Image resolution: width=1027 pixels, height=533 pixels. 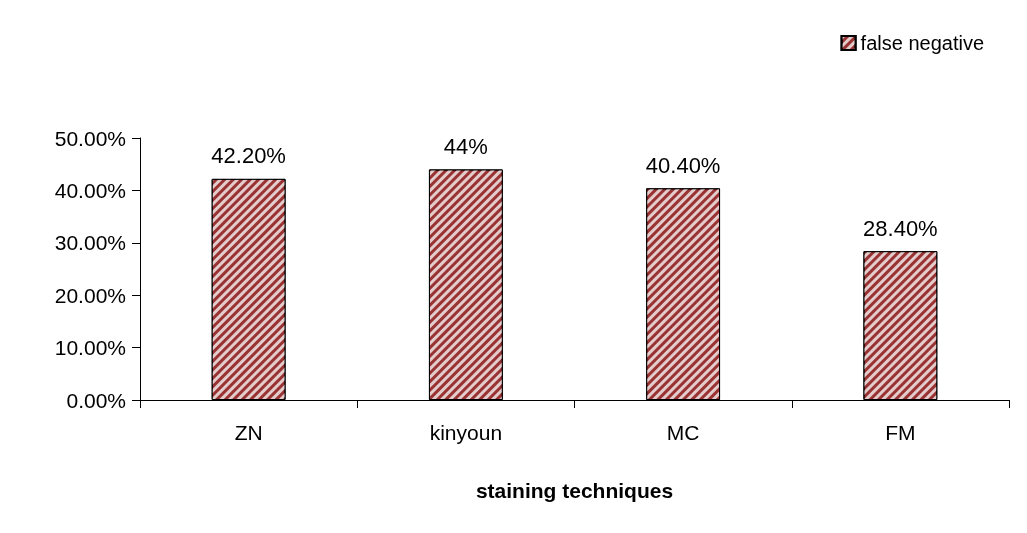 What do you see at coordinates (248, 432) in the screenshot?
I see `x-tick-label: ZN` at bounding box center [248, 432].